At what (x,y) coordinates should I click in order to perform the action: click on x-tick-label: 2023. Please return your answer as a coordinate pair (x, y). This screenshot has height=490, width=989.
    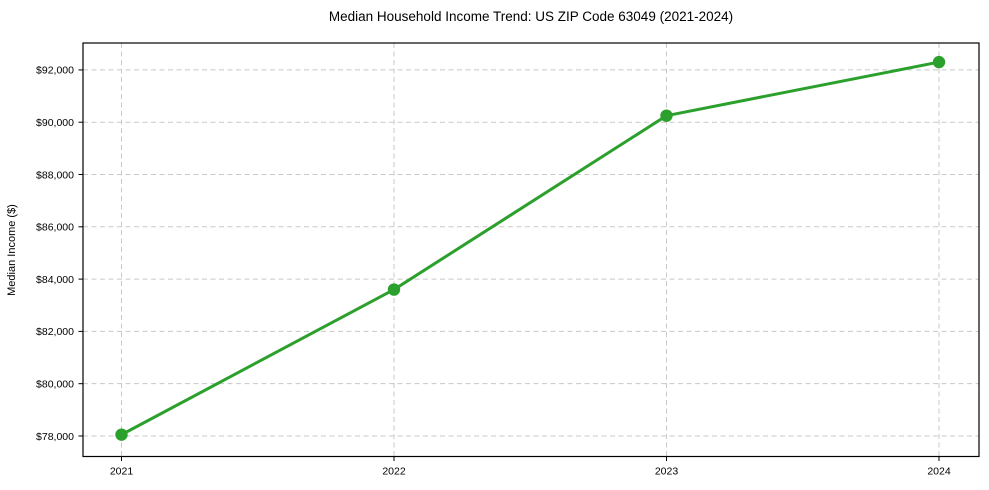
    Looking at the image, I should click on (667, 472).